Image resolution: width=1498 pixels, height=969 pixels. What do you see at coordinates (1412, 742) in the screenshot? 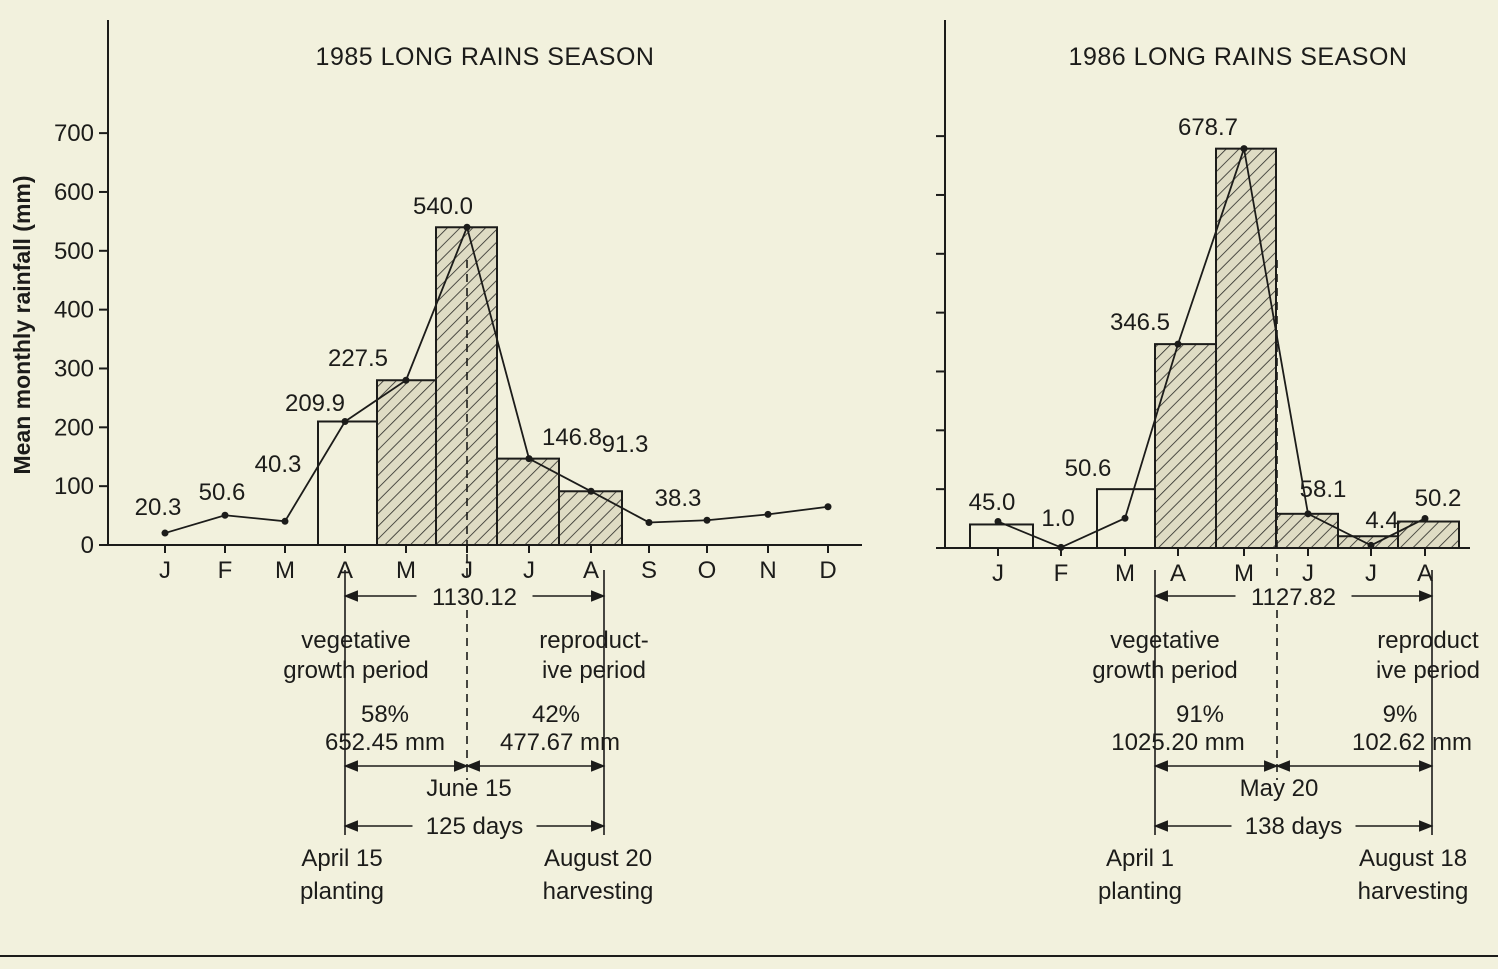
I see `reproductive-rainfall: 102.62 mm` at bounding box center [1412, 742].